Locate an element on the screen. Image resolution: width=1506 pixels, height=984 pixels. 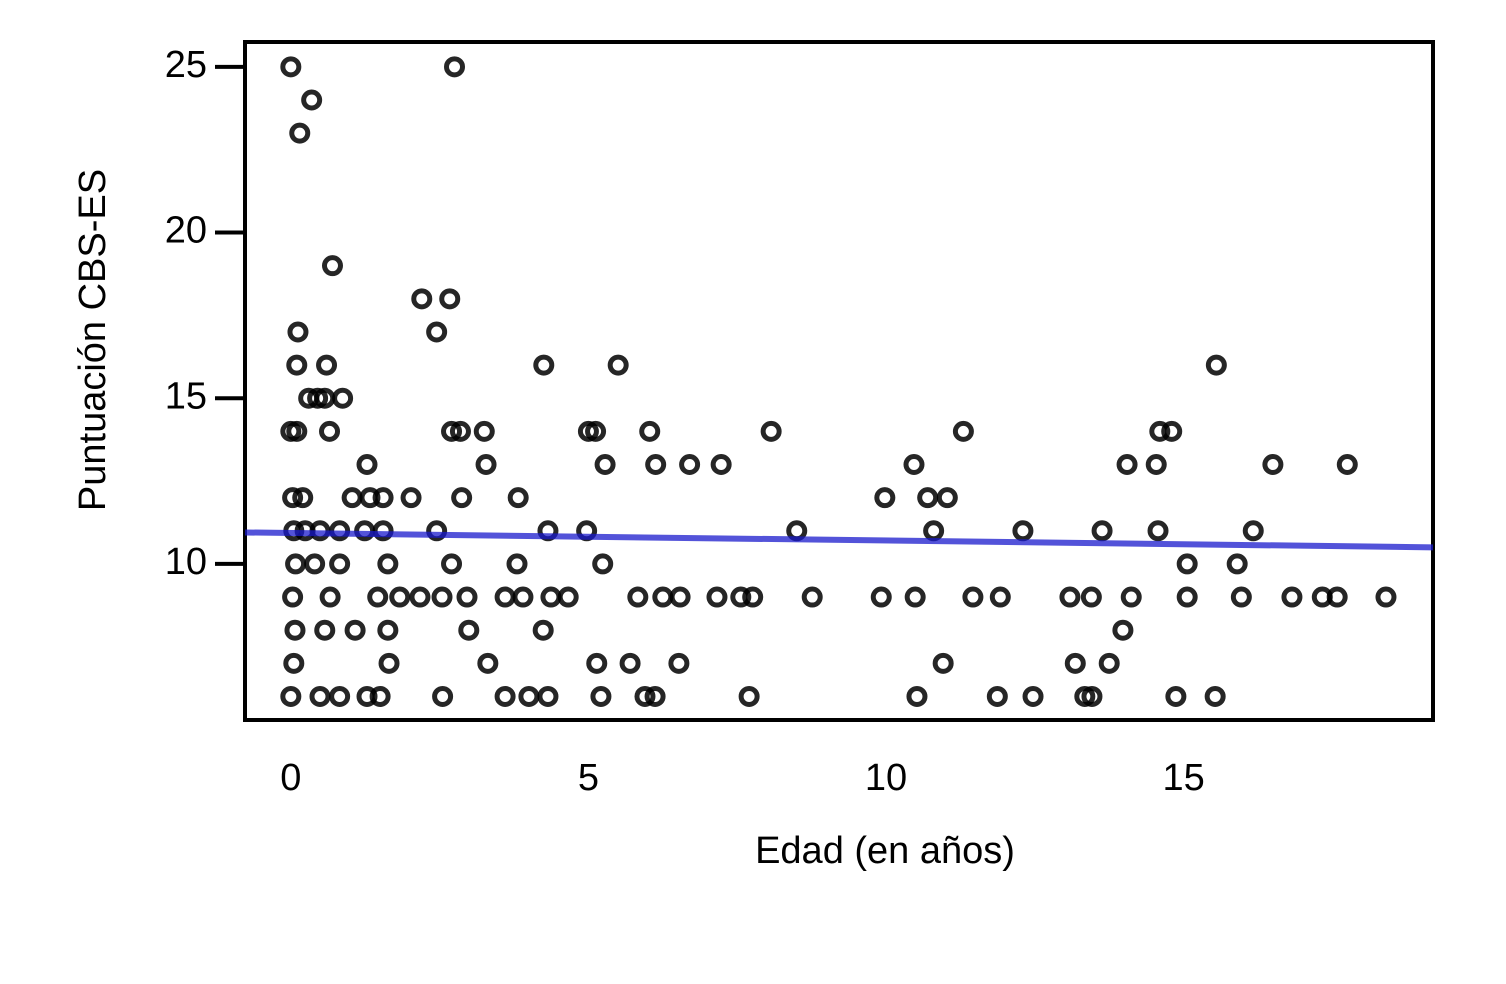
trend-line is located at coordinates (839, 540).